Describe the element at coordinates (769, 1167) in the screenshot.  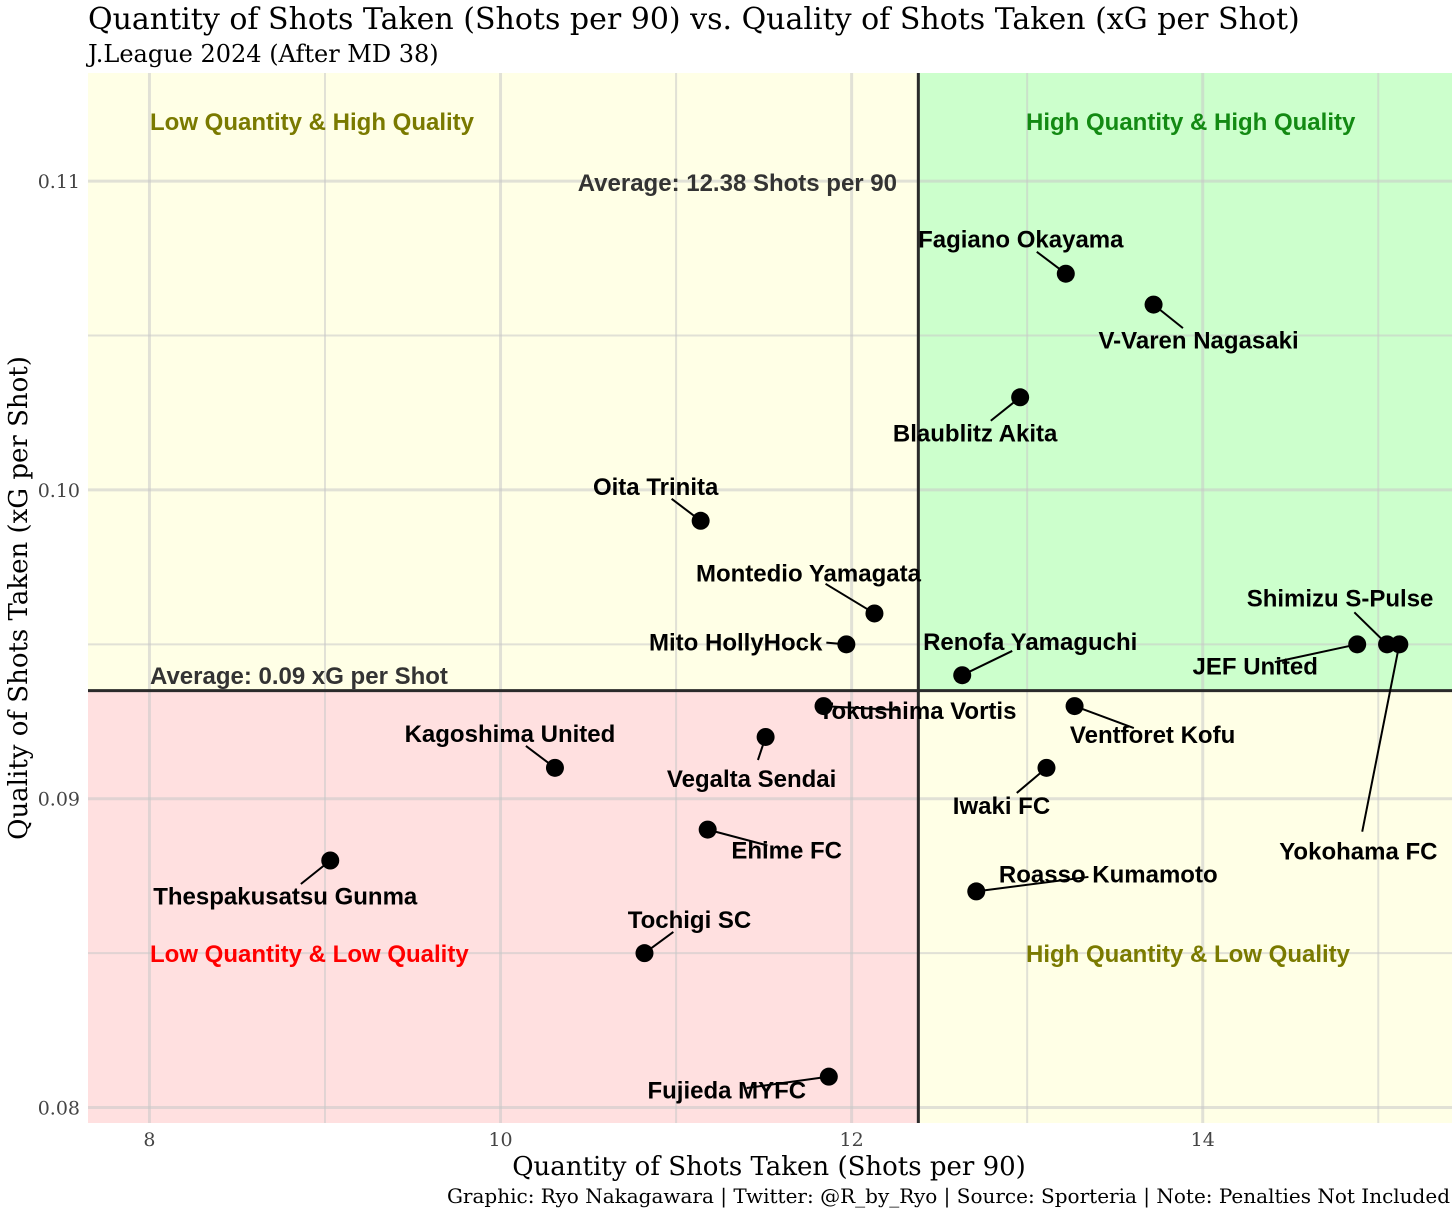
I see `x-axis-label: Quantity of Shots Taken (Shots per 90)` at that location.